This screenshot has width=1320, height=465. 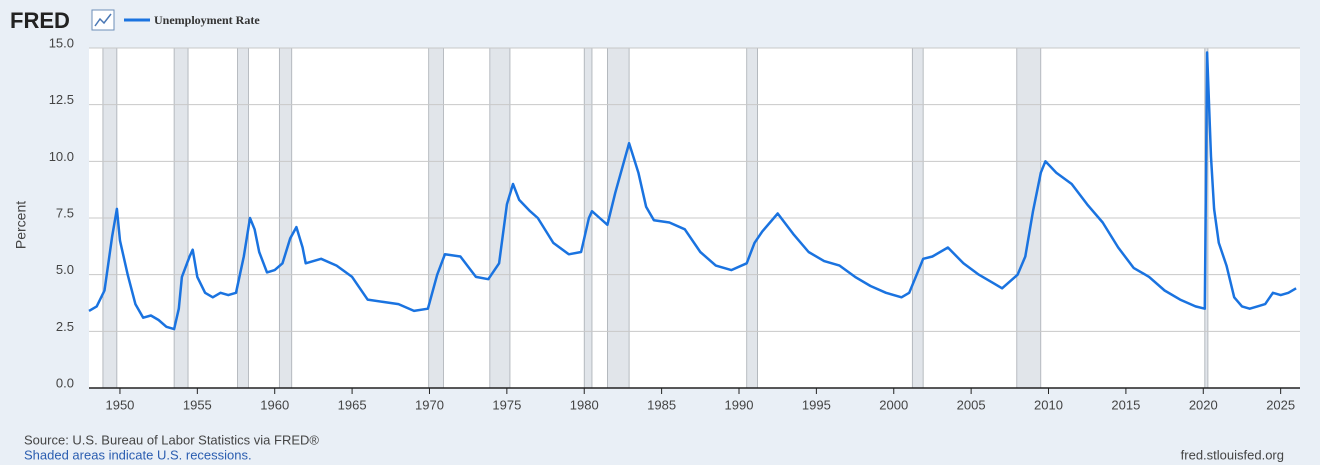 I want to click on url: fred.stlouisfed.org, so click(x=1232, y=454).